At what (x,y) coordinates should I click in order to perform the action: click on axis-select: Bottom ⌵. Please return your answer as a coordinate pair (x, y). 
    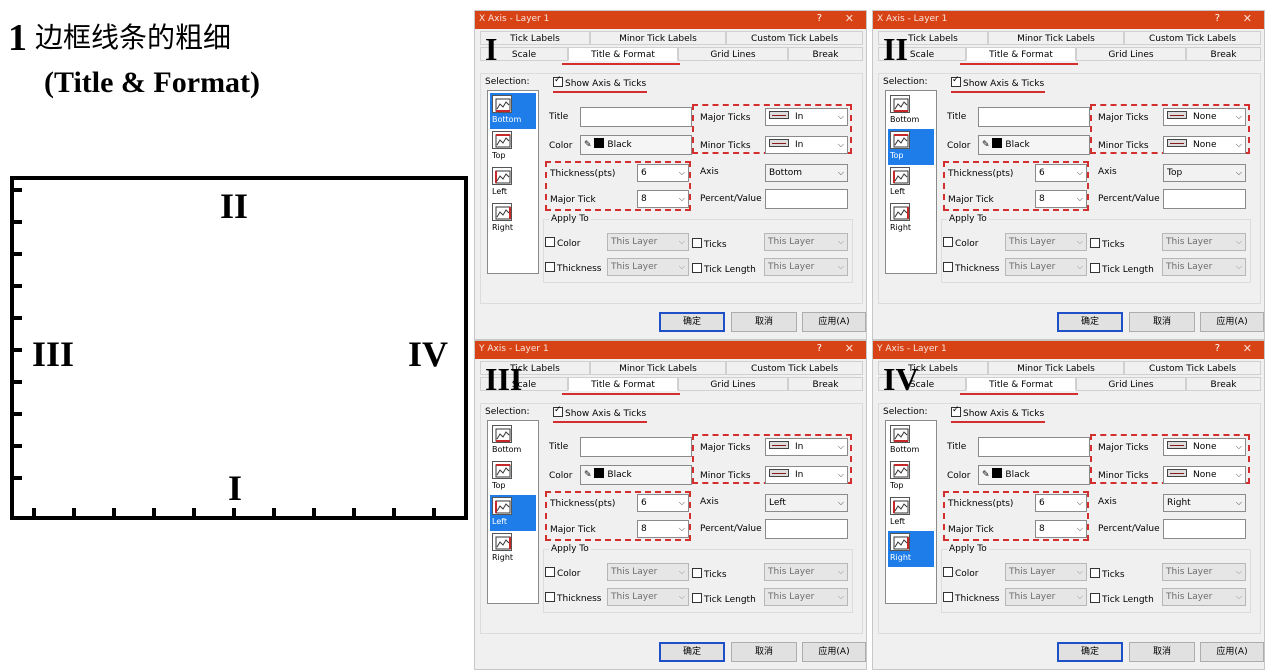
    Looking at the image, I should click on (806, 173).